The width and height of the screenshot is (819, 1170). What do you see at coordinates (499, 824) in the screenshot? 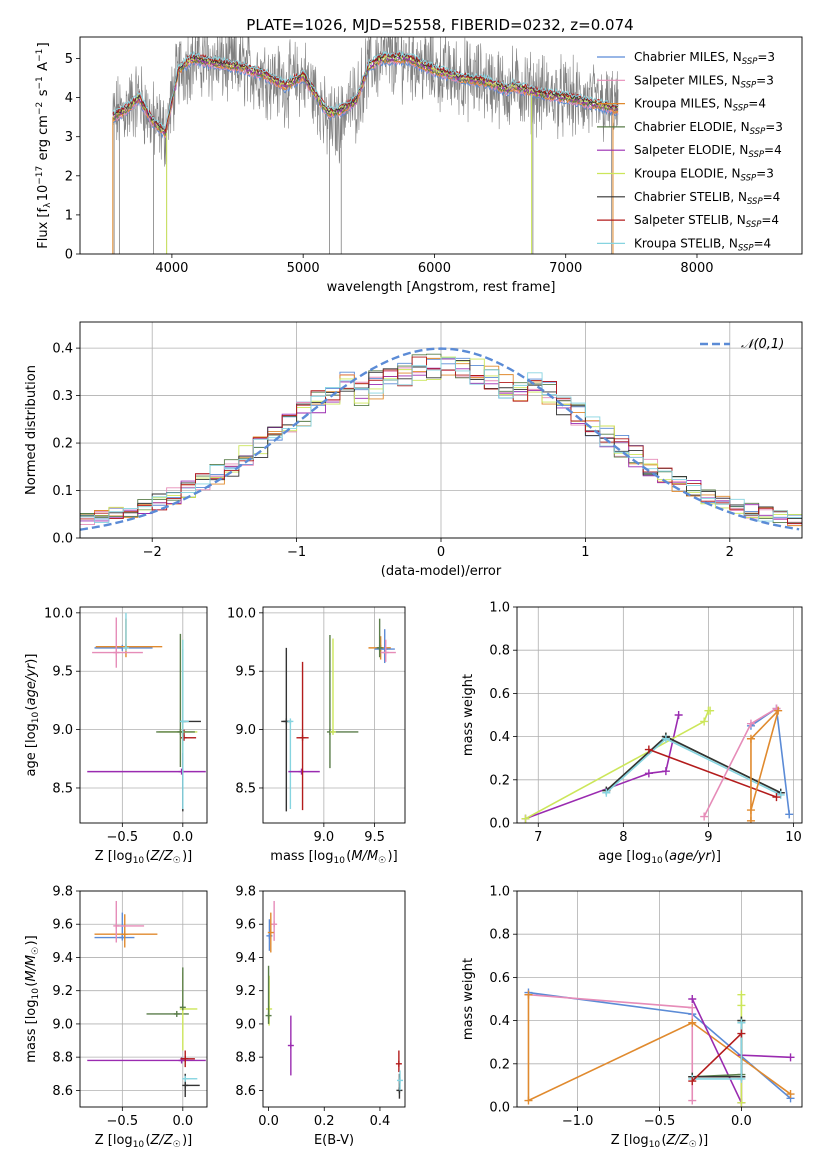
I see `y-tick-label: 0.0` at bounding box center [499, 824].